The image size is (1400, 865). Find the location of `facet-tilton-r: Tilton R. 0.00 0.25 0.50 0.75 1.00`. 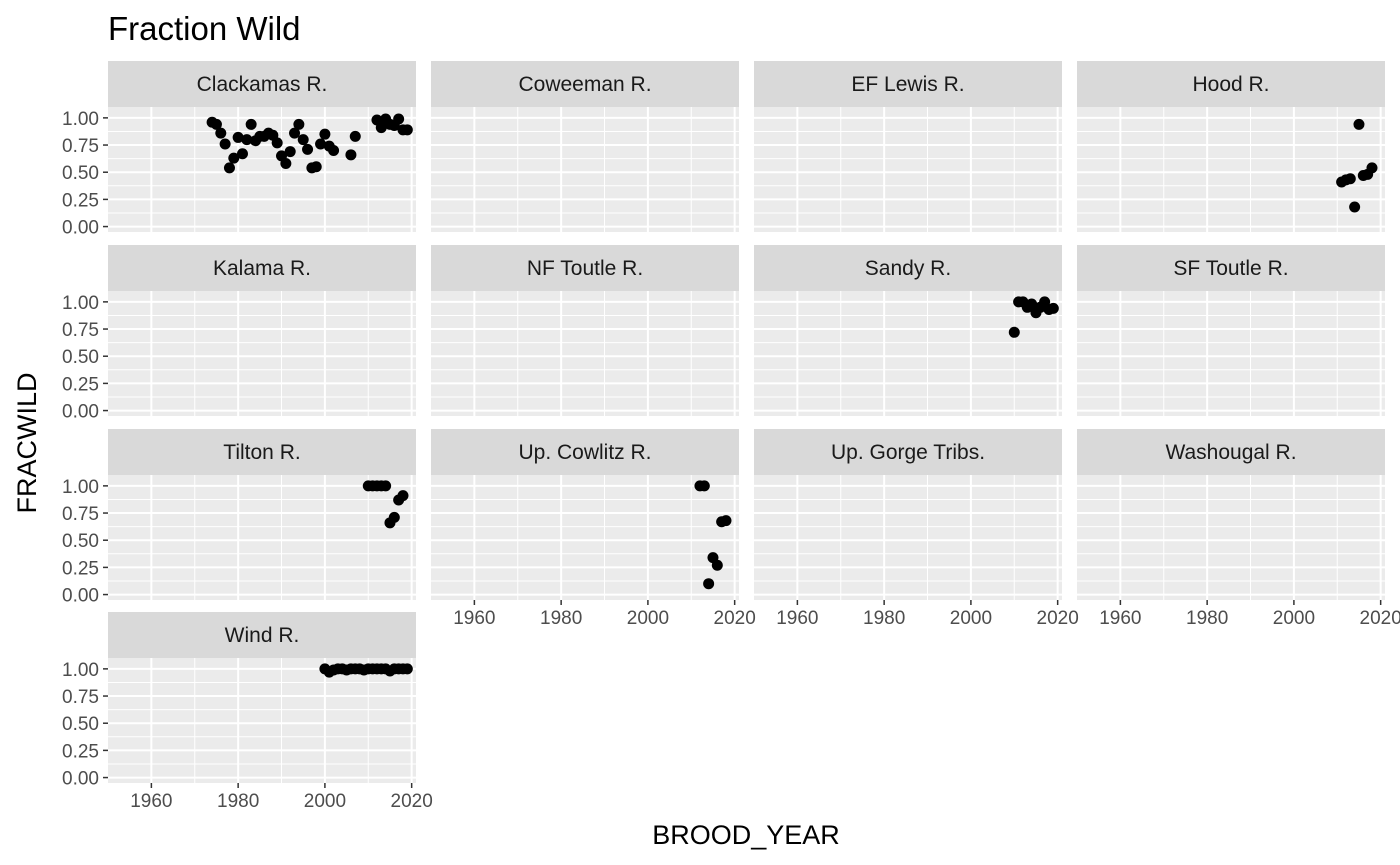

facet-tilton-r: Tilton R. 0.00 0.25 0.50 0.75 1.00 is located at coordinates (239, 518).